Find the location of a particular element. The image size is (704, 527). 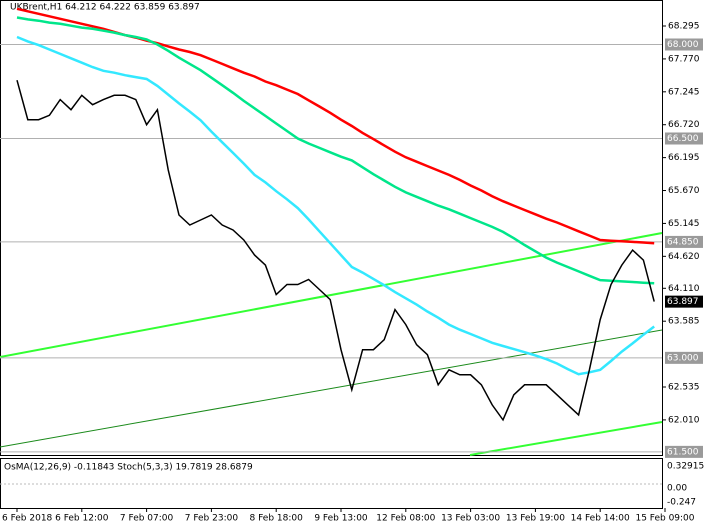

level-label: 66.500 is located at coordinates (683, 139).